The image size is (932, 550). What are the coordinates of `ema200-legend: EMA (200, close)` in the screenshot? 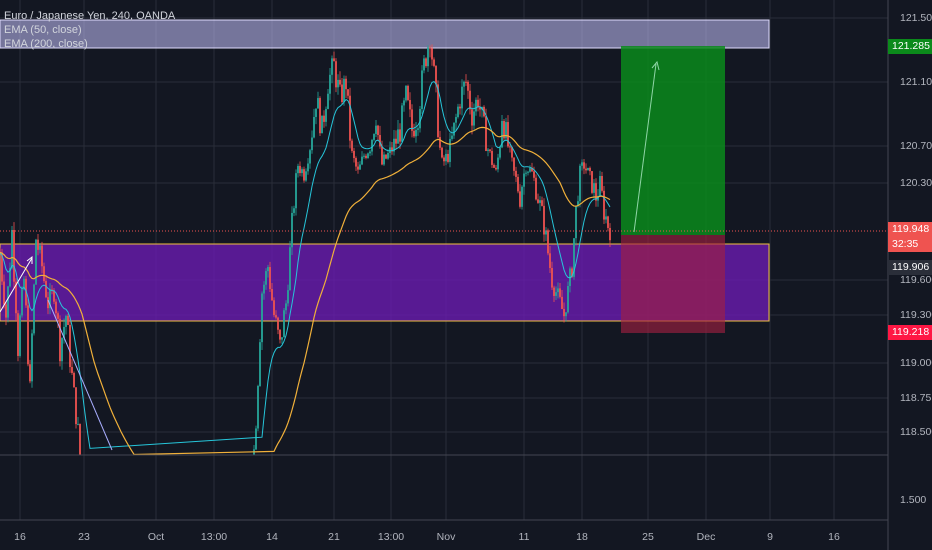 It's located at (46, 44).